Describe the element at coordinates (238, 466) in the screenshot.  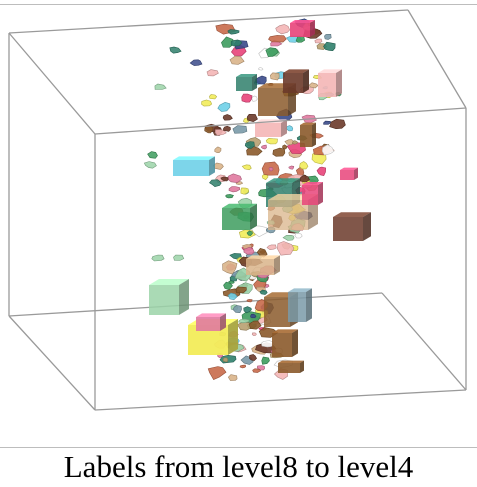
I see `figure-caption: Labels from level8 to level4` at that location.